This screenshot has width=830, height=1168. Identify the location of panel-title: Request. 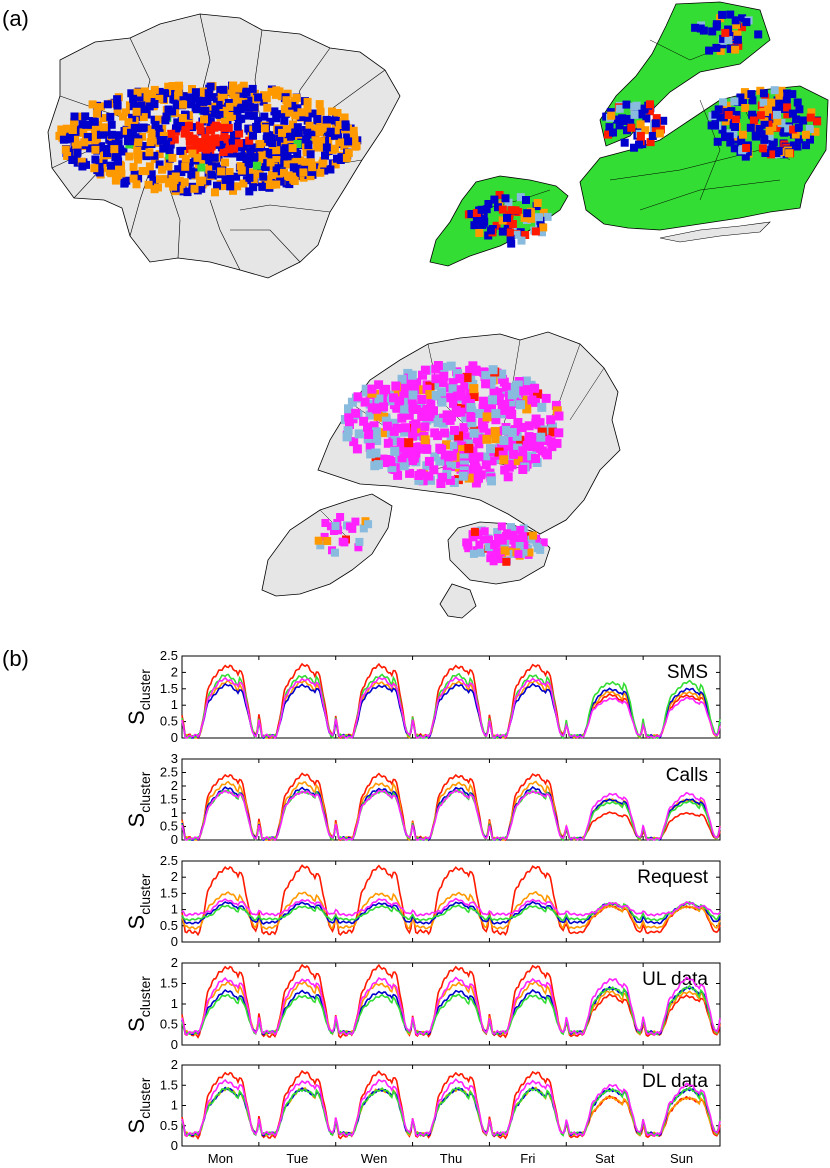
(672, 877).